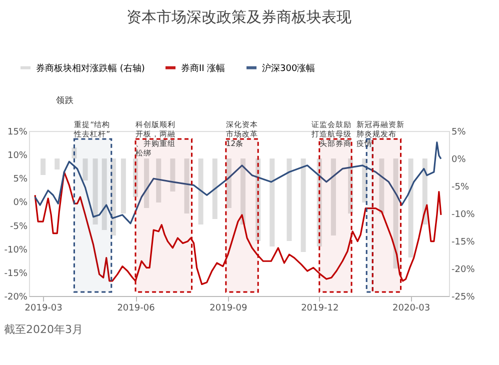 The height and width of the screenshot is (365, 499). I want to click on y-tick-label: -10%, so click(16, 250).